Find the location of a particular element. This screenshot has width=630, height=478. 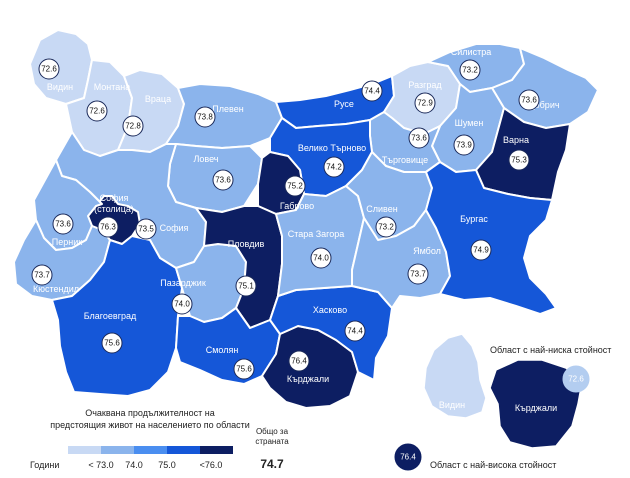

legend-total-label-2: страната is located at coordinates (272, 441).